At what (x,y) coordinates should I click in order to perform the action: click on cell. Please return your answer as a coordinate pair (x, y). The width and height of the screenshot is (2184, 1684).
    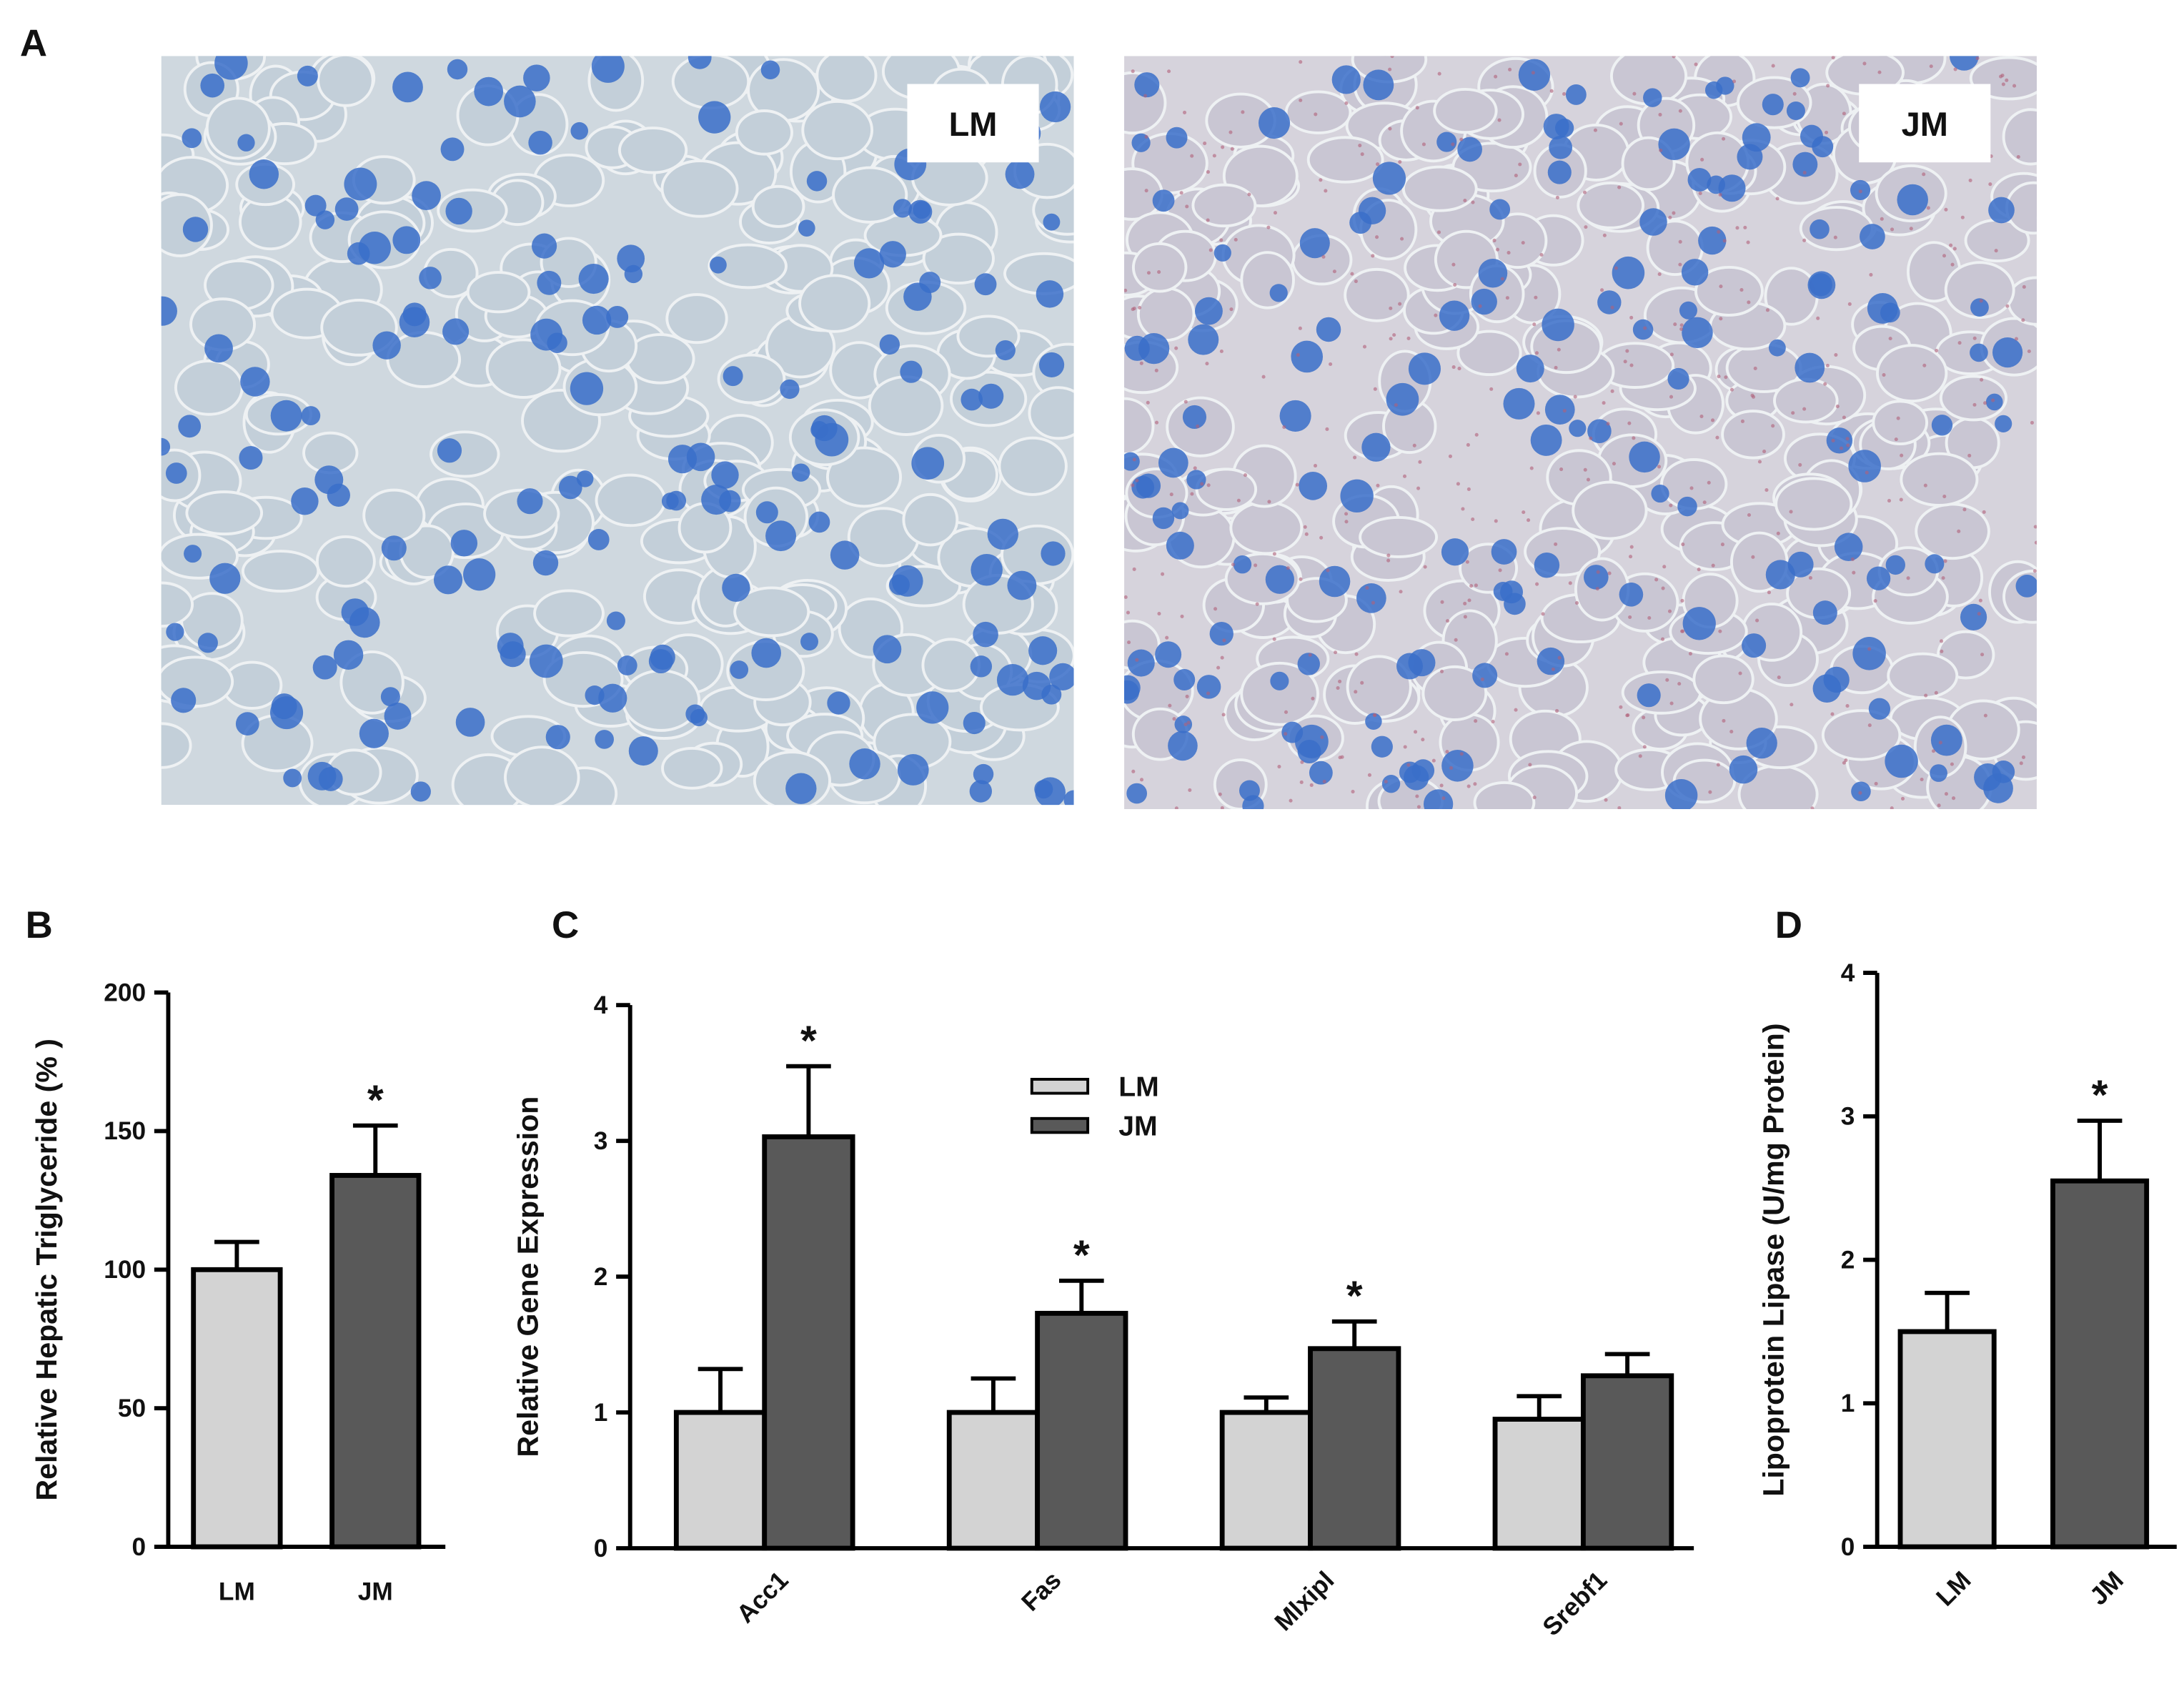
    Looking at the image, I should click on (1266, 527).